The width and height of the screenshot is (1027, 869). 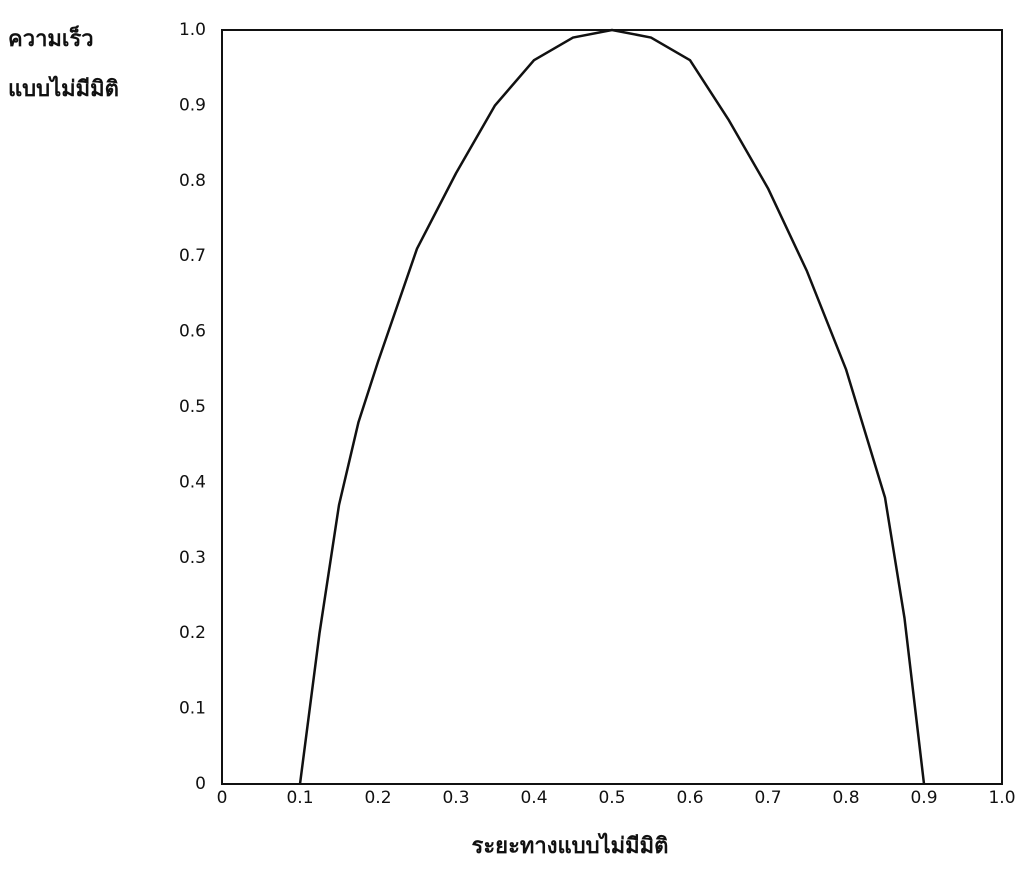 I want to click on x-tick-label: 0, so click(x=222, y=798).